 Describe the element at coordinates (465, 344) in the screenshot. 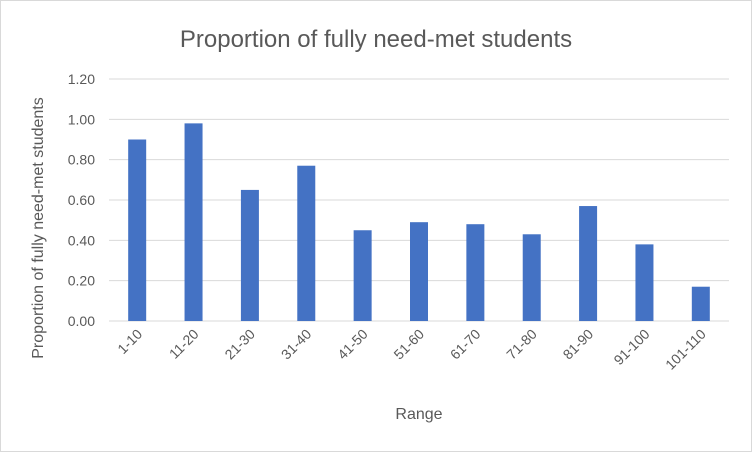

I see `x-tick-label: 61-70` at that location.